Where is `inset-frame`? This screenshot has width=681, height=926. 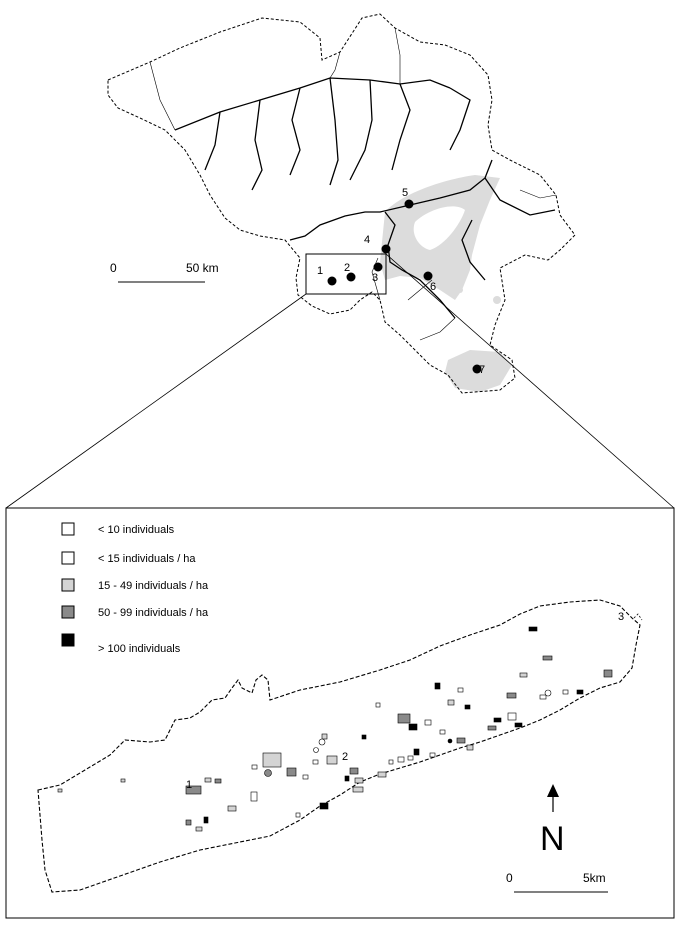
inset-frame is located at coordinates (346, 274).